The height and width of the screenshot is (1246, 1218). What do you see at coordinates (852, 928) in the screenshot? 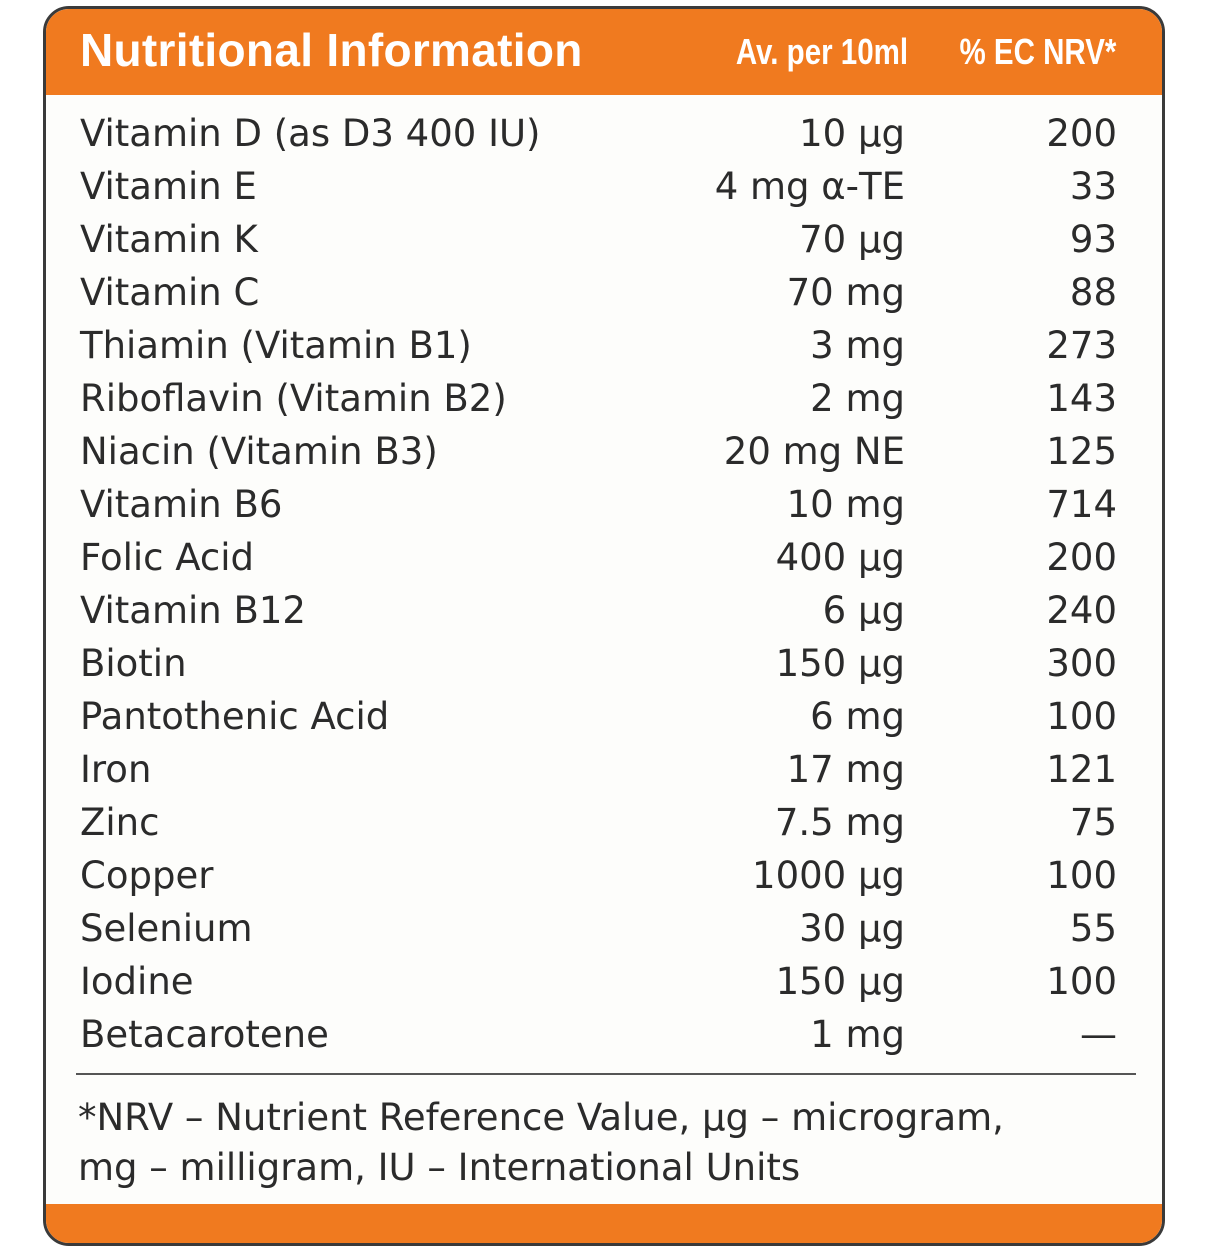
I see `nutrient-amount: 30 µg` at bounding box center [852, 928].